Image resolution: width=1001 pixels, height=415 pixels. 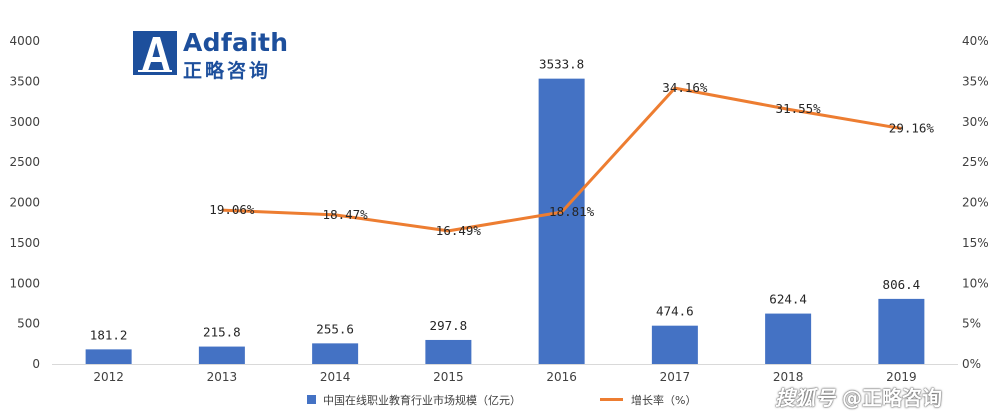 I want to click on y-left-tick-label: 1000, so click(x=24, y=283).